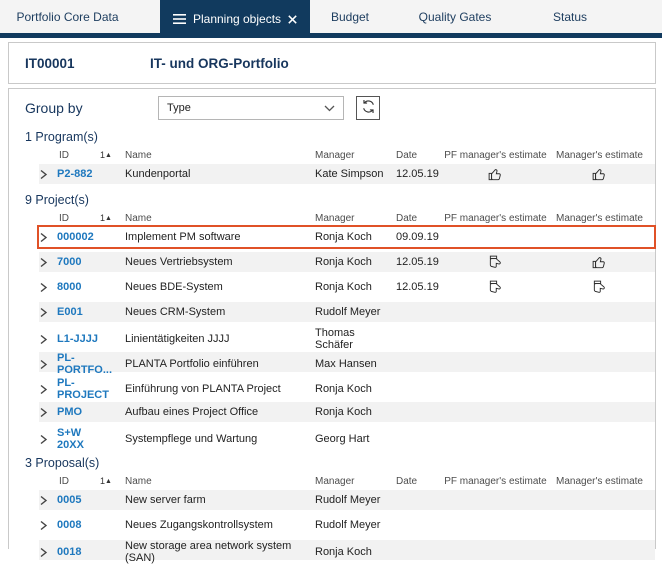  I want to click on row-manager: Kate Simpson, so click(349, 174).